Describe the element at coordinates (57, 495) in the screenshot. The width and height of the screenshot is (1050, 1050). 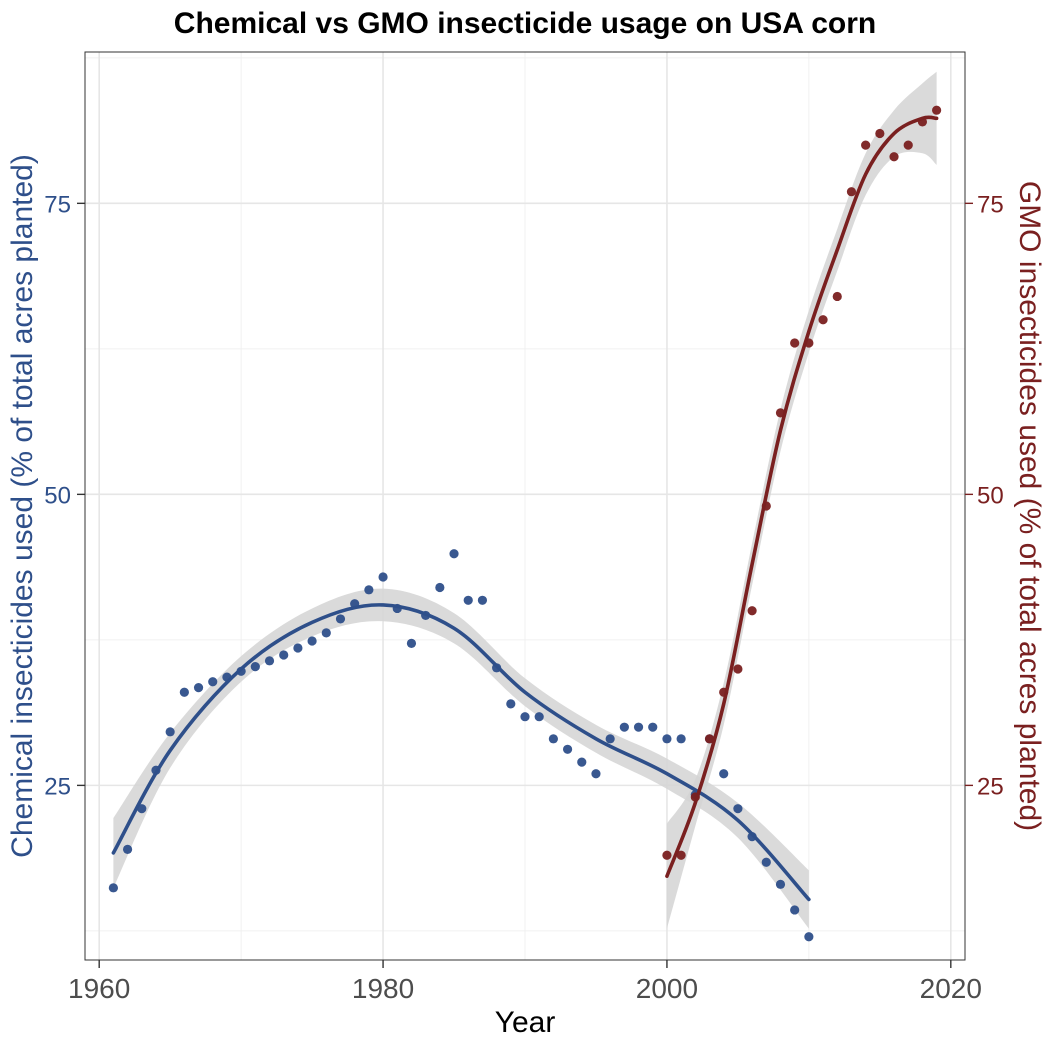
I see `y-tick-label-left: 50` at that location.